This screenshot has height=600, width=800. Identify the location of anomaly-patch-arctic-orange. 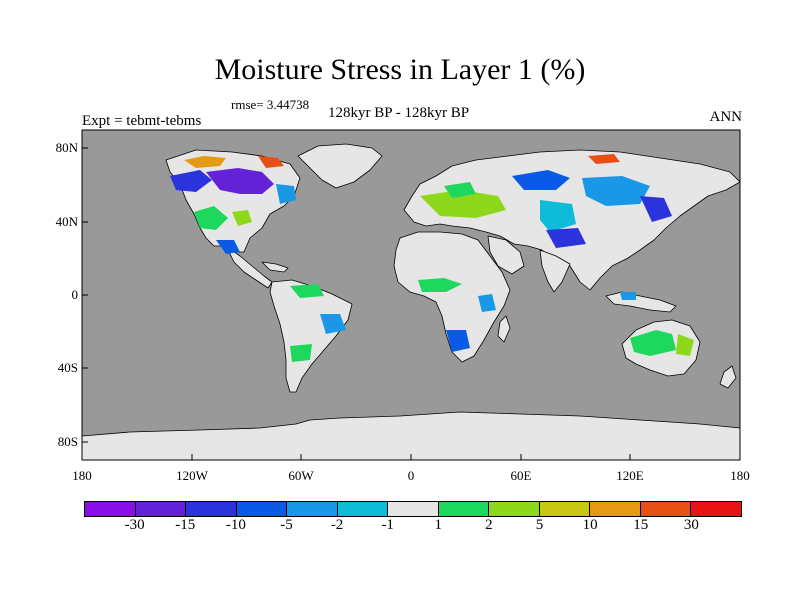
(205, 162).